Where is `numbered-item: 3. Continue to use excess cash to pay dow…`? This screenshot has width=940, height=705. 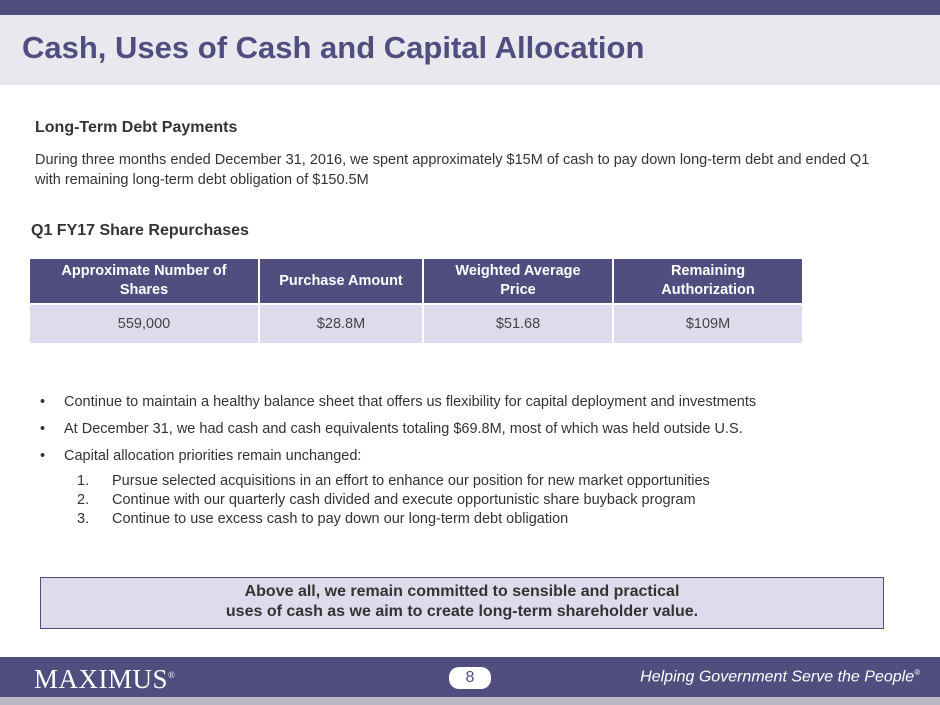 numbered-item: 3. Continue to use excess cash to pay dow… is located at coordinates (322, 519).